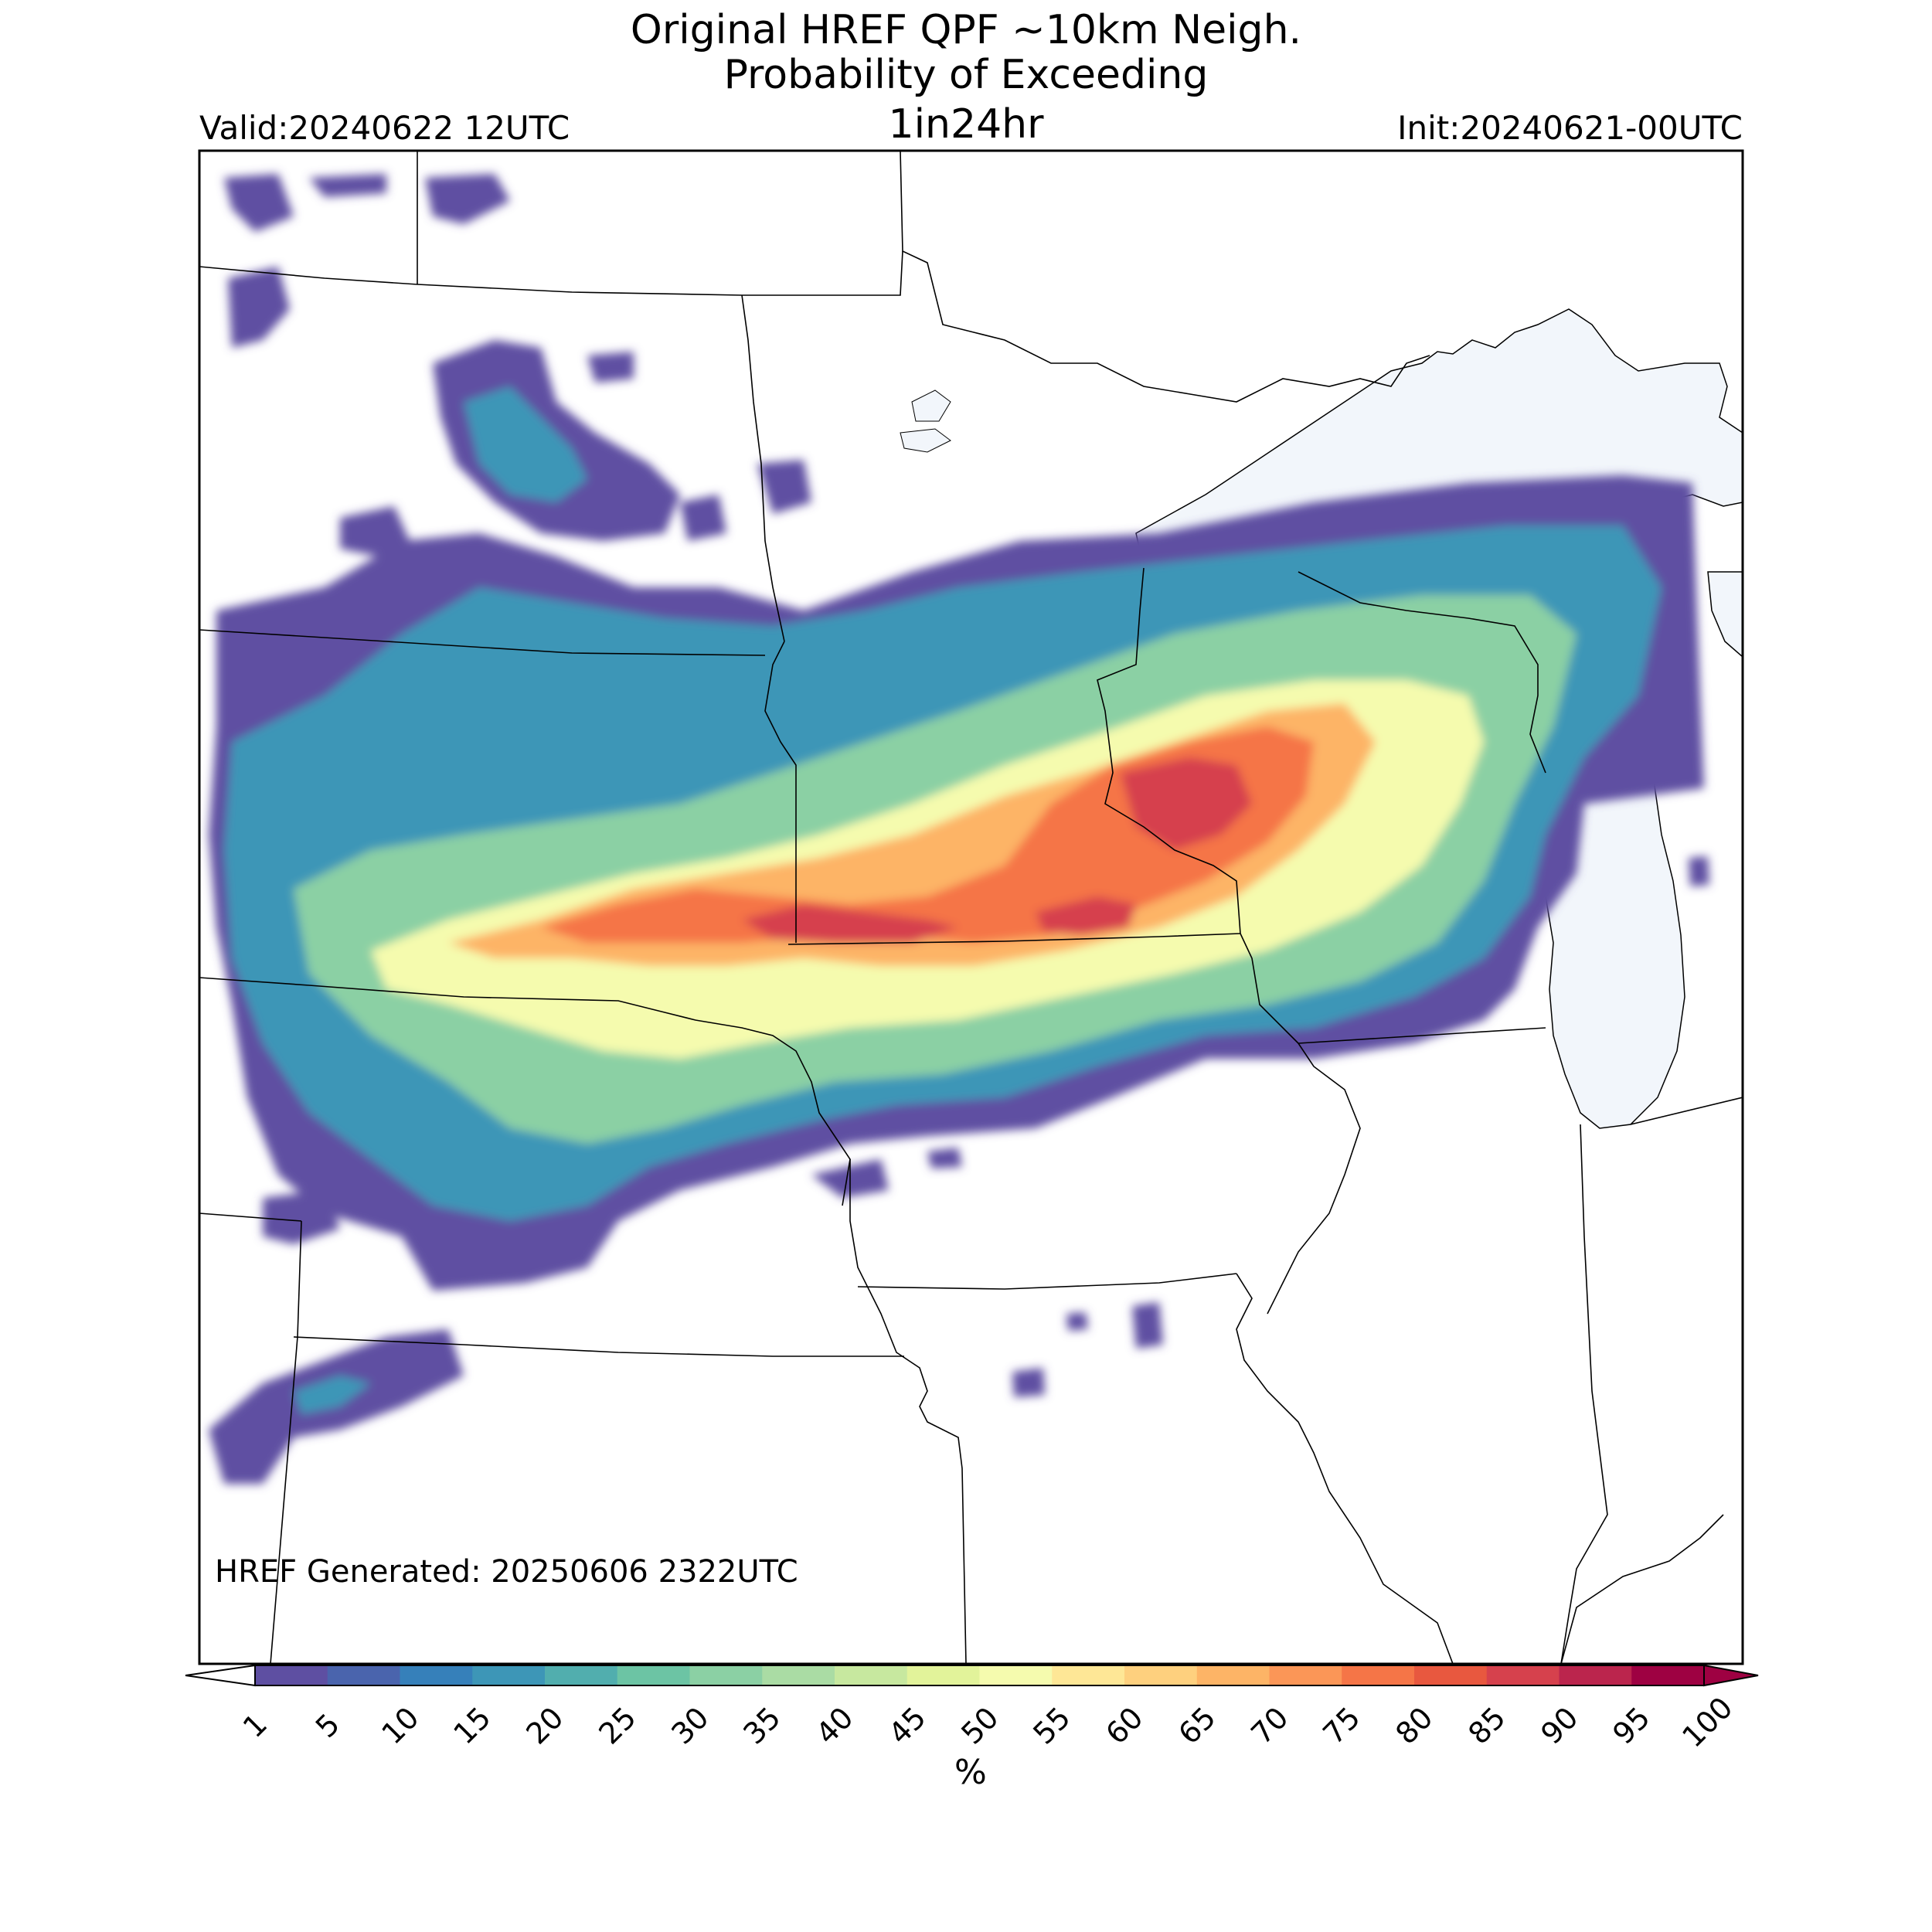 The height and width of the screenshot is (1932, 1932). I want to click on il-ia-border, so click(1345, 1468).